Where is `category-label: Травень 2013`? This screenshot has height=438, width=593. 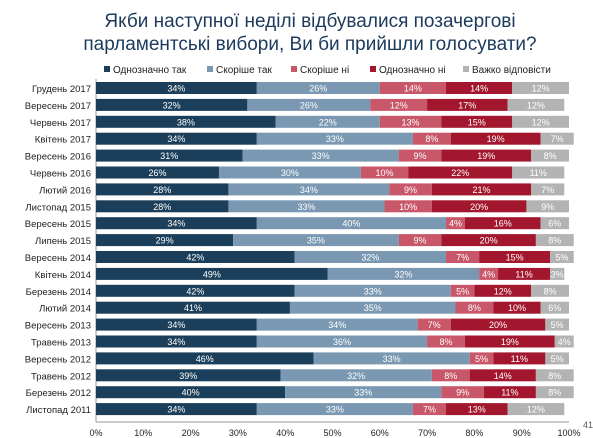 category-label: Травень 2013 is located at coordinates (61, 343).